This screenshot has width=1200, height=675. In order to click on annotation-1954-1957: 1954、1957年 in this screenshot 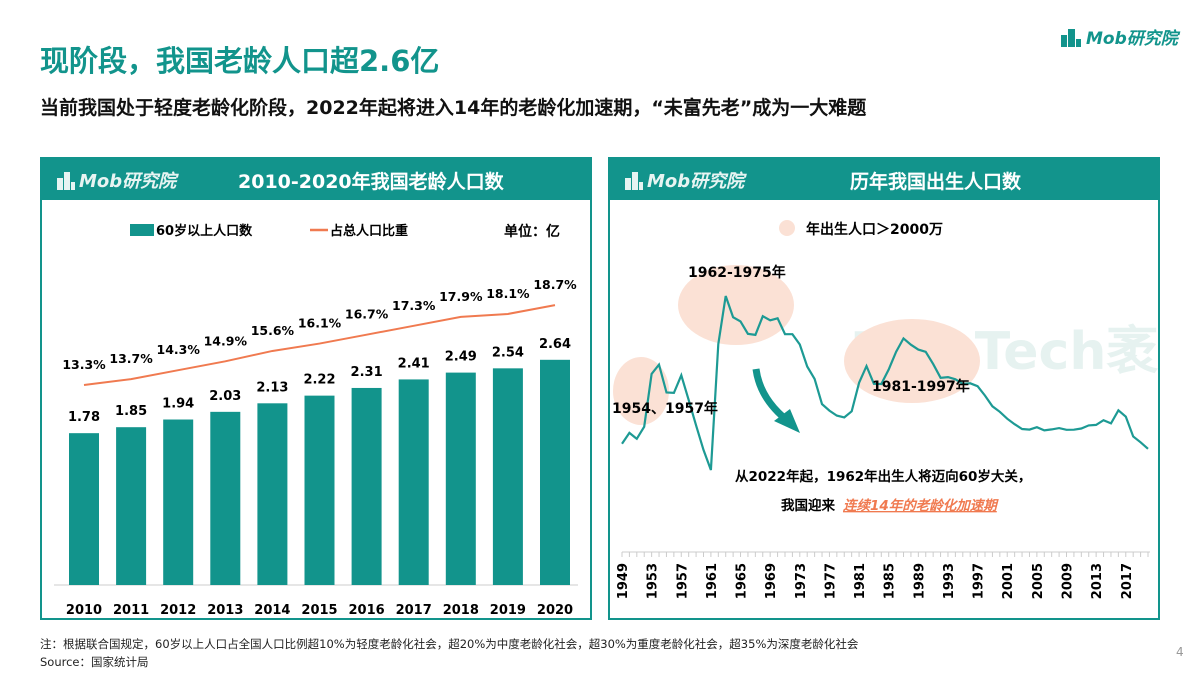, I will do `click(665, 408)`.